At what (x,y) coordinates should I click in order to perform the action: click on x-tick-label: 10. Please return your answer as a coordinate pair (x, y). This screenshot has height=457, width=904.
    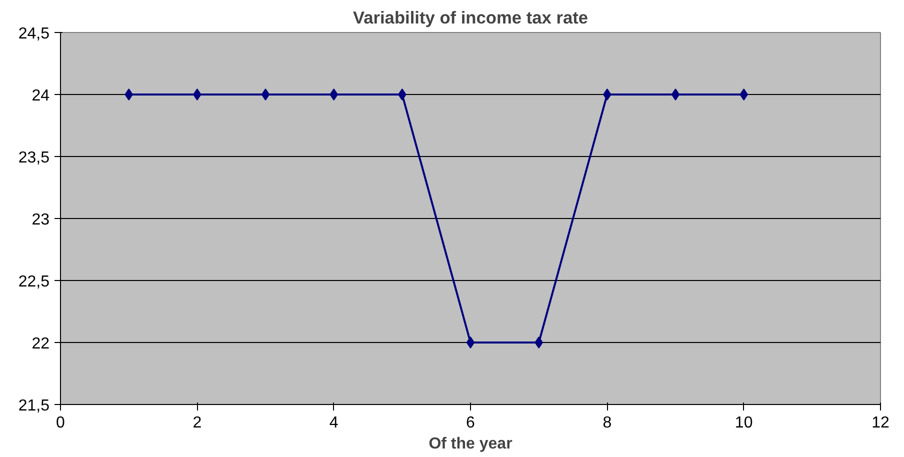
    Looking at the image, I should click on (743, 423).